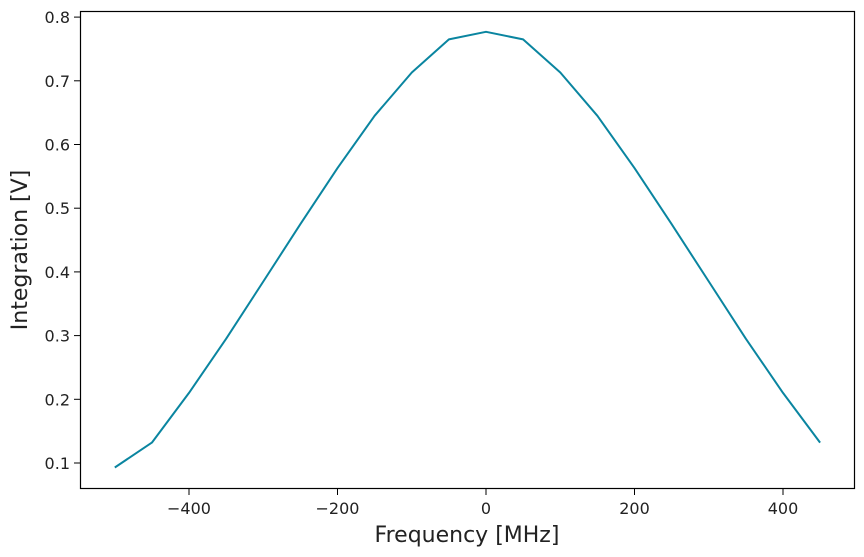 The image size is (864, 557). Describe the element at coordinates (57, 208) in the screenshot. I see `y-tick-label: 0.5` at that location.